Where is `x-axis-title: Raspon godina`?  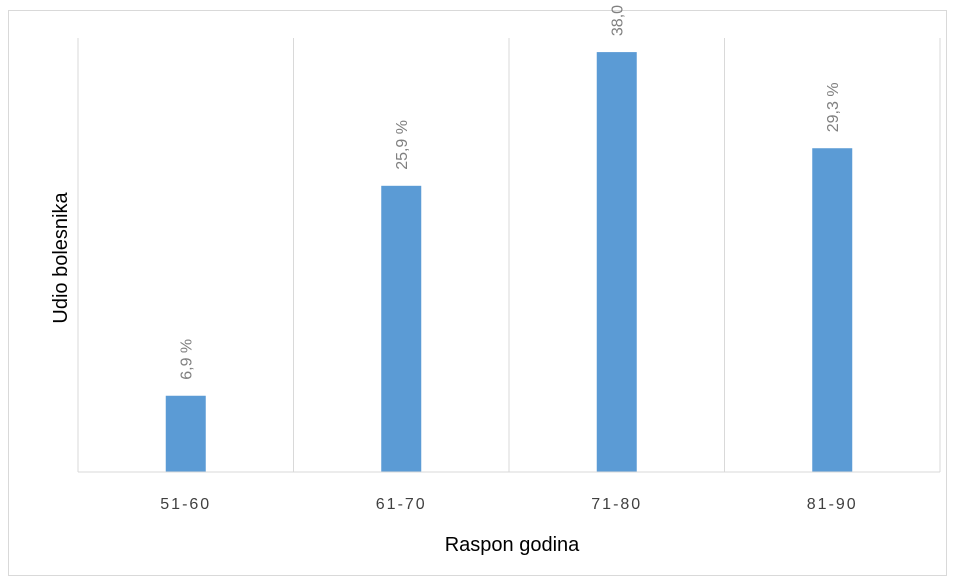
x-axis-title: Raspon godina is located at coordinates (512, 545).